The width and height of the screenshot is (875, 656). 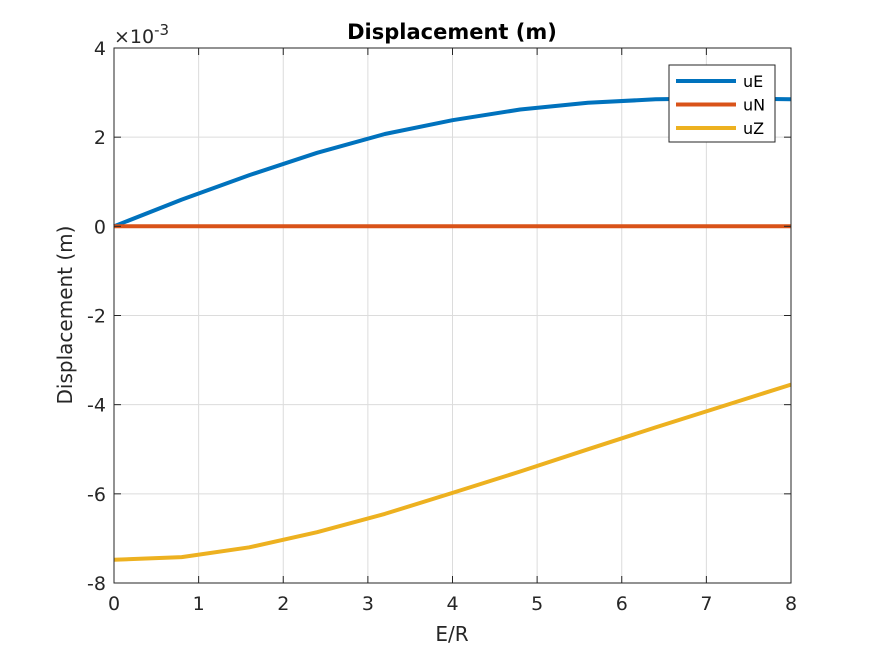 What do you see at coordinates (791, 604) in the screenshot?
I see `x-tick-label: 8` at bounding box center [791, 604].